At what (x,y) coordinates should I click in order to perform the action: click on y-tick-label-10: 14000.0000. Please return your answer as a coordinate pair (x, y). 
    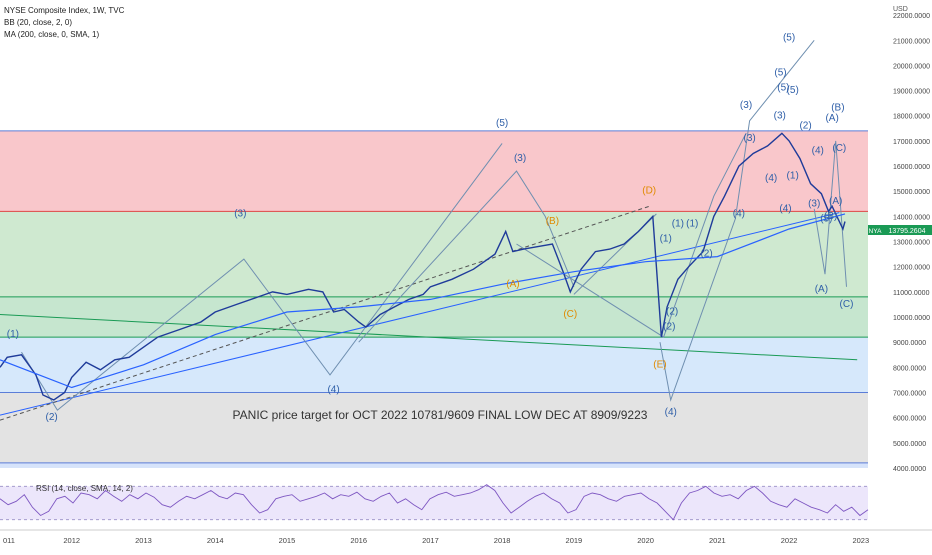
    Looking at the image, I should click on (911, 217).